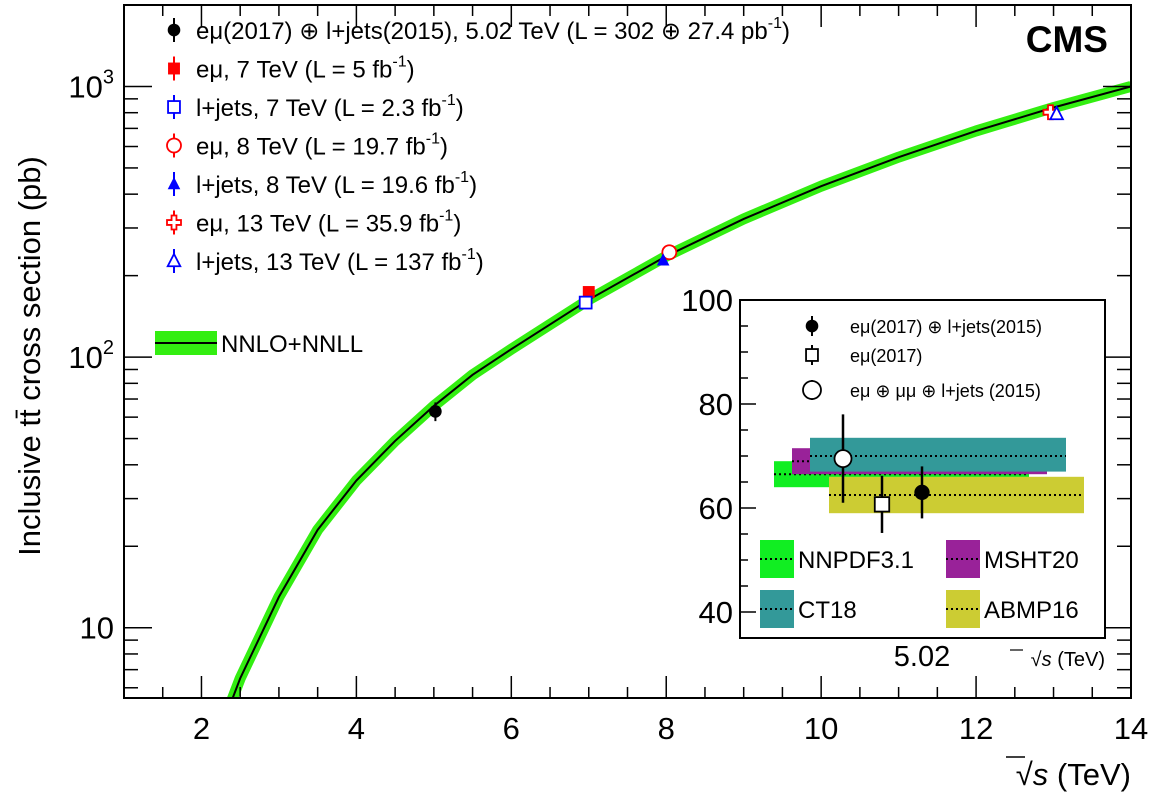 Image resolution: width=1163 pixels, height=794 pixels. I want to click on x-tick-label: 2, so click(201, 728).